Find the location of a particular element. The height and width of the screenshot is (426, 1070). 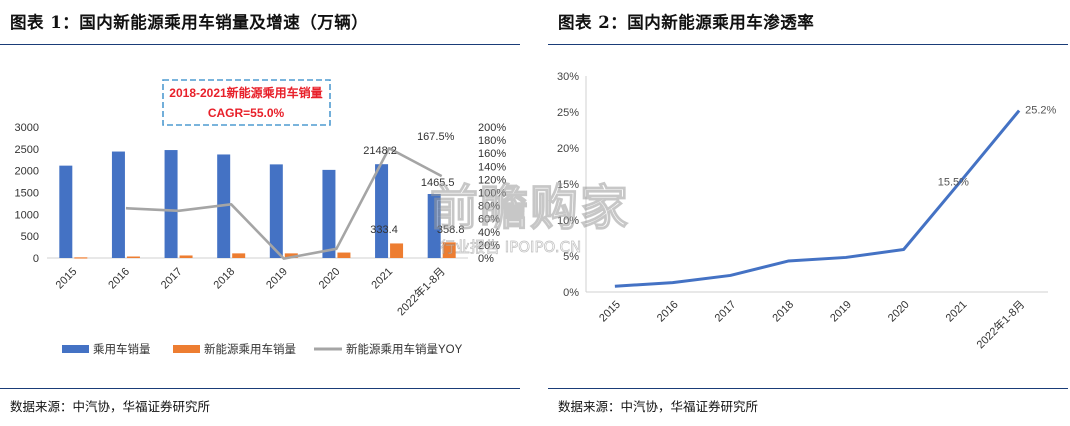

chart1-source: 数据来源：中汽协，华福证券研究所 is located at coordinates (110, 406).